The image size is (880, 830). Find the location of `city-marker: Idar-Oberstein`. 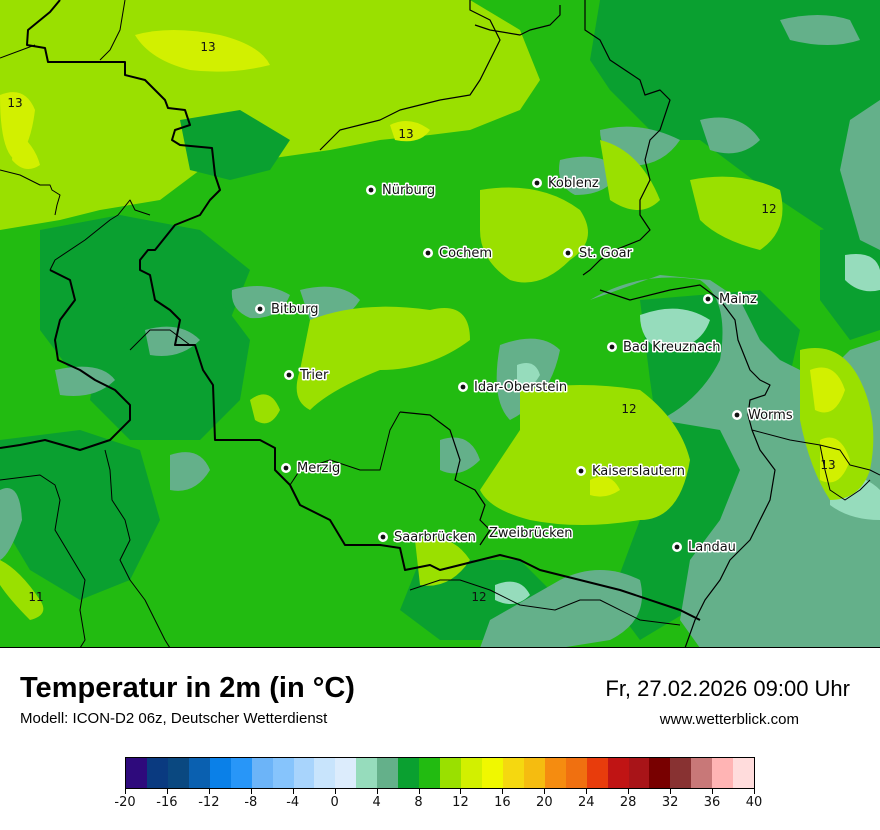

city-marker: Idar-Oberstein is located at coordinates (513, 388).